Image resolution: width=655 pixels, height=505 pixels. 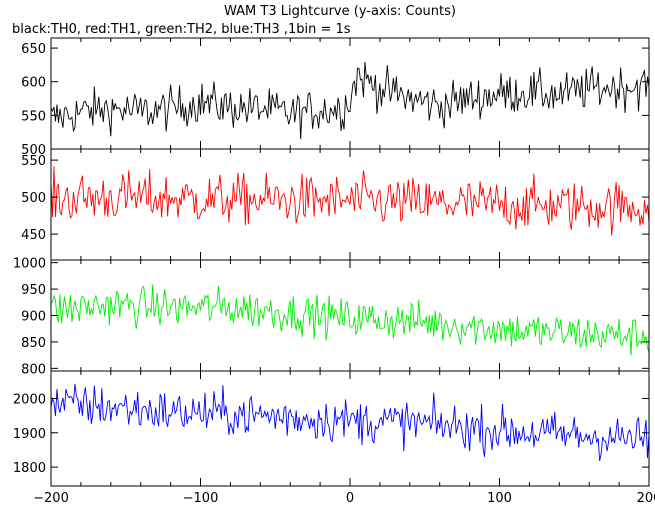 What do you see at coordinates (350, 201) in the screenshot?
I see `series-th1` at bounding box center [350, 201].